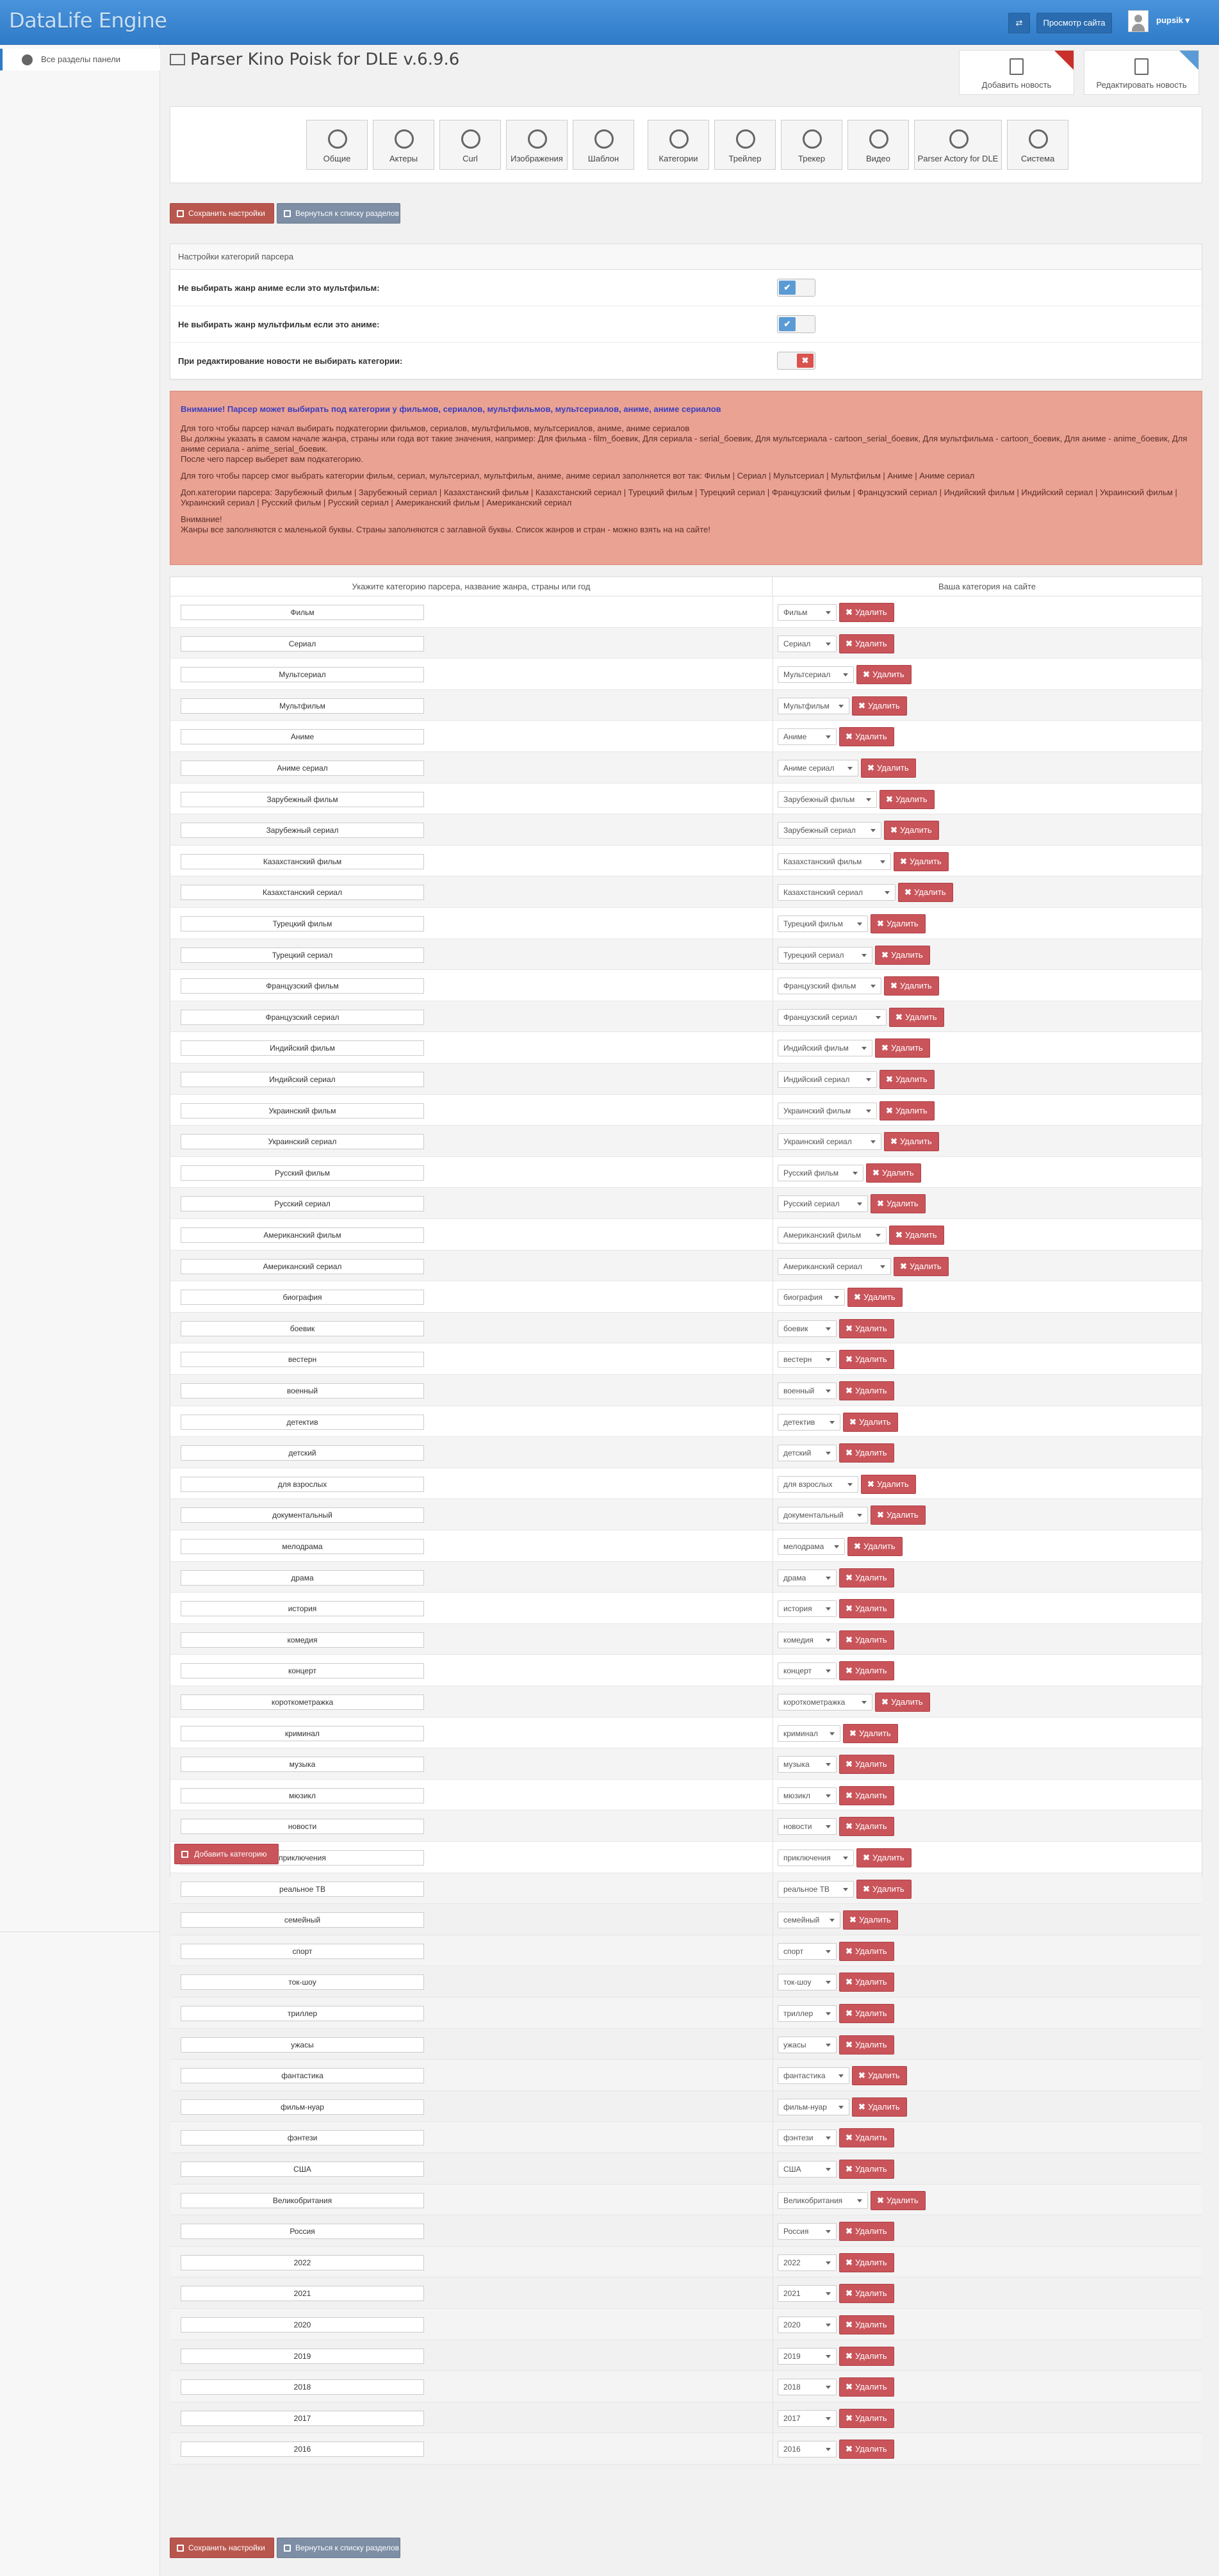 The width and height of the screenshot is (1219, 2576). Describe the element at coordinates (878, 145) in the screenshot. I see `tool-video: Видео` at that location.